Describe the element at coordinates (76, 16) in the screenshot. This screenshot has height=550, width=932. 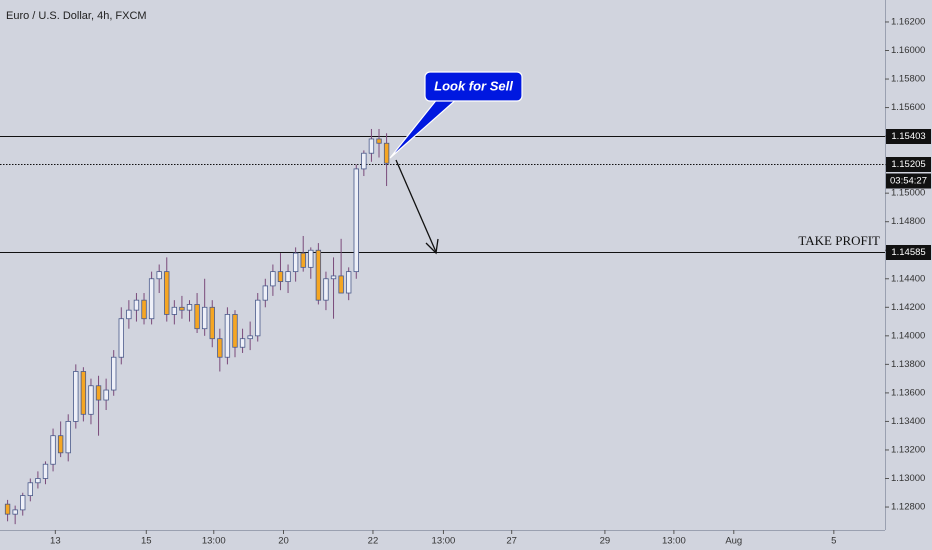
I see `chart-title: Euro / U.S. Dollar, 4h, FXCM` at that location.